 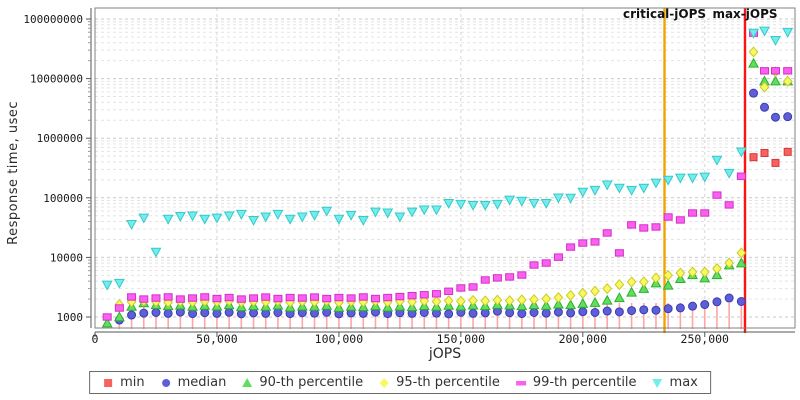 I want to click on legend-label: 90-th percentile, so click(x=311, y=382).